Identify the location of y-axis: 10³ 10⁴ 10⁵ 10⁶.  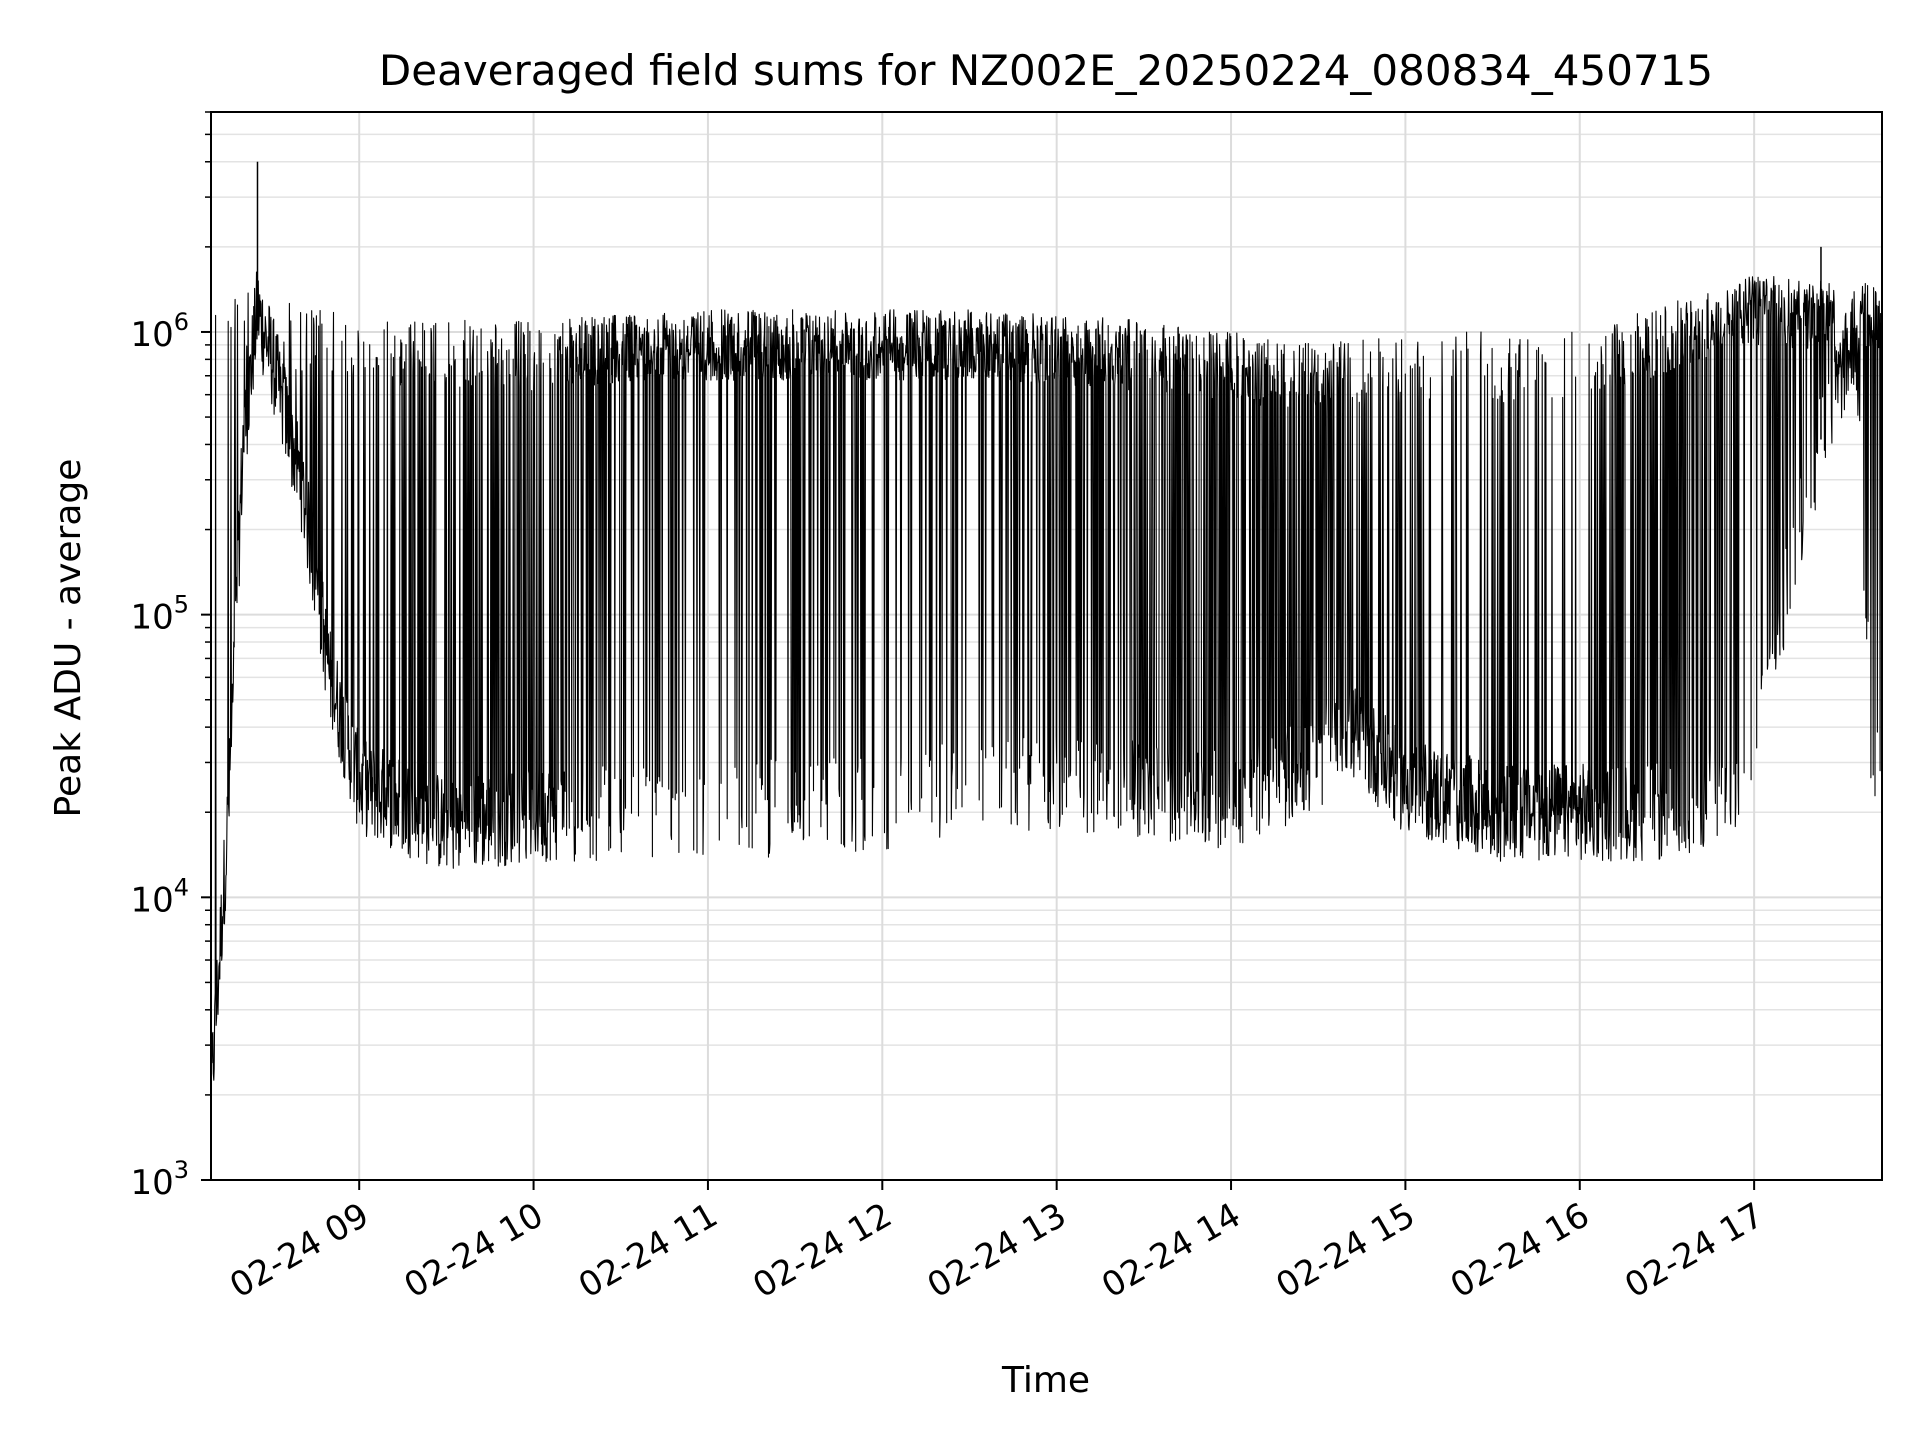
(170, 657).